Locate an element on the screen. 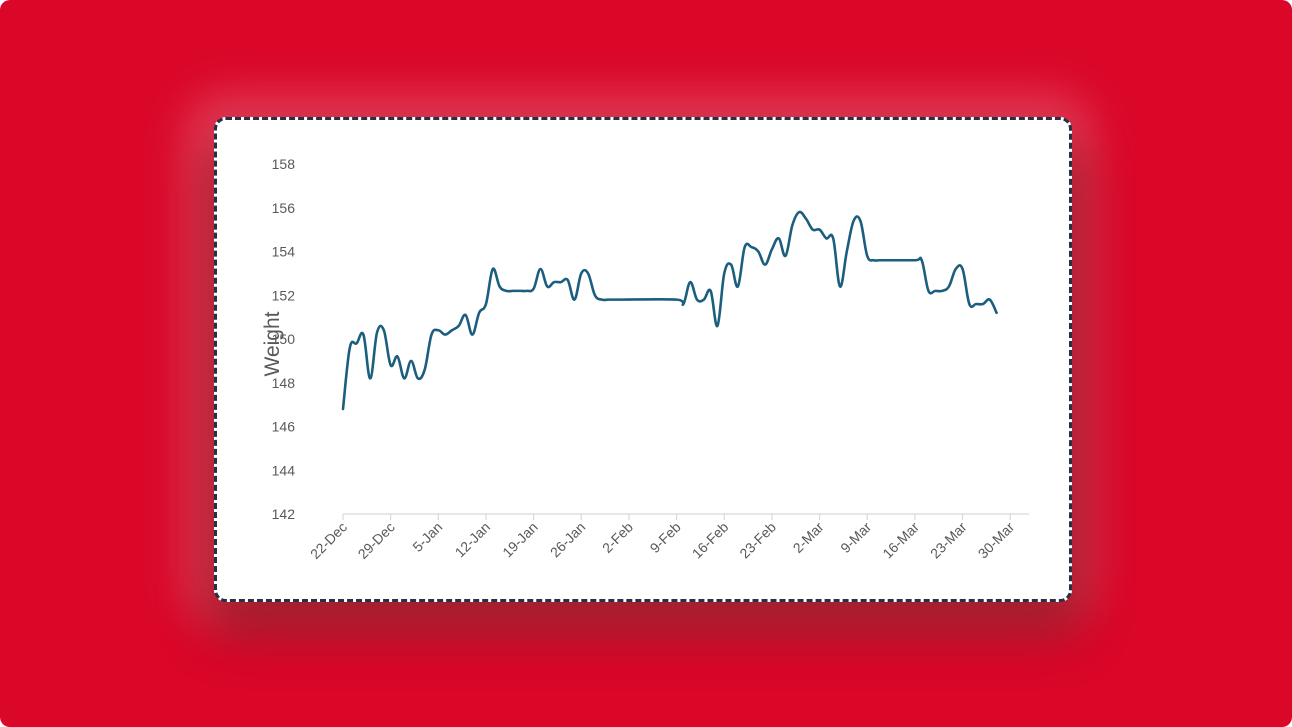 This screenshot has height=727, width=1292. y-tick-label: 146 is located at coordinates (284, 427).